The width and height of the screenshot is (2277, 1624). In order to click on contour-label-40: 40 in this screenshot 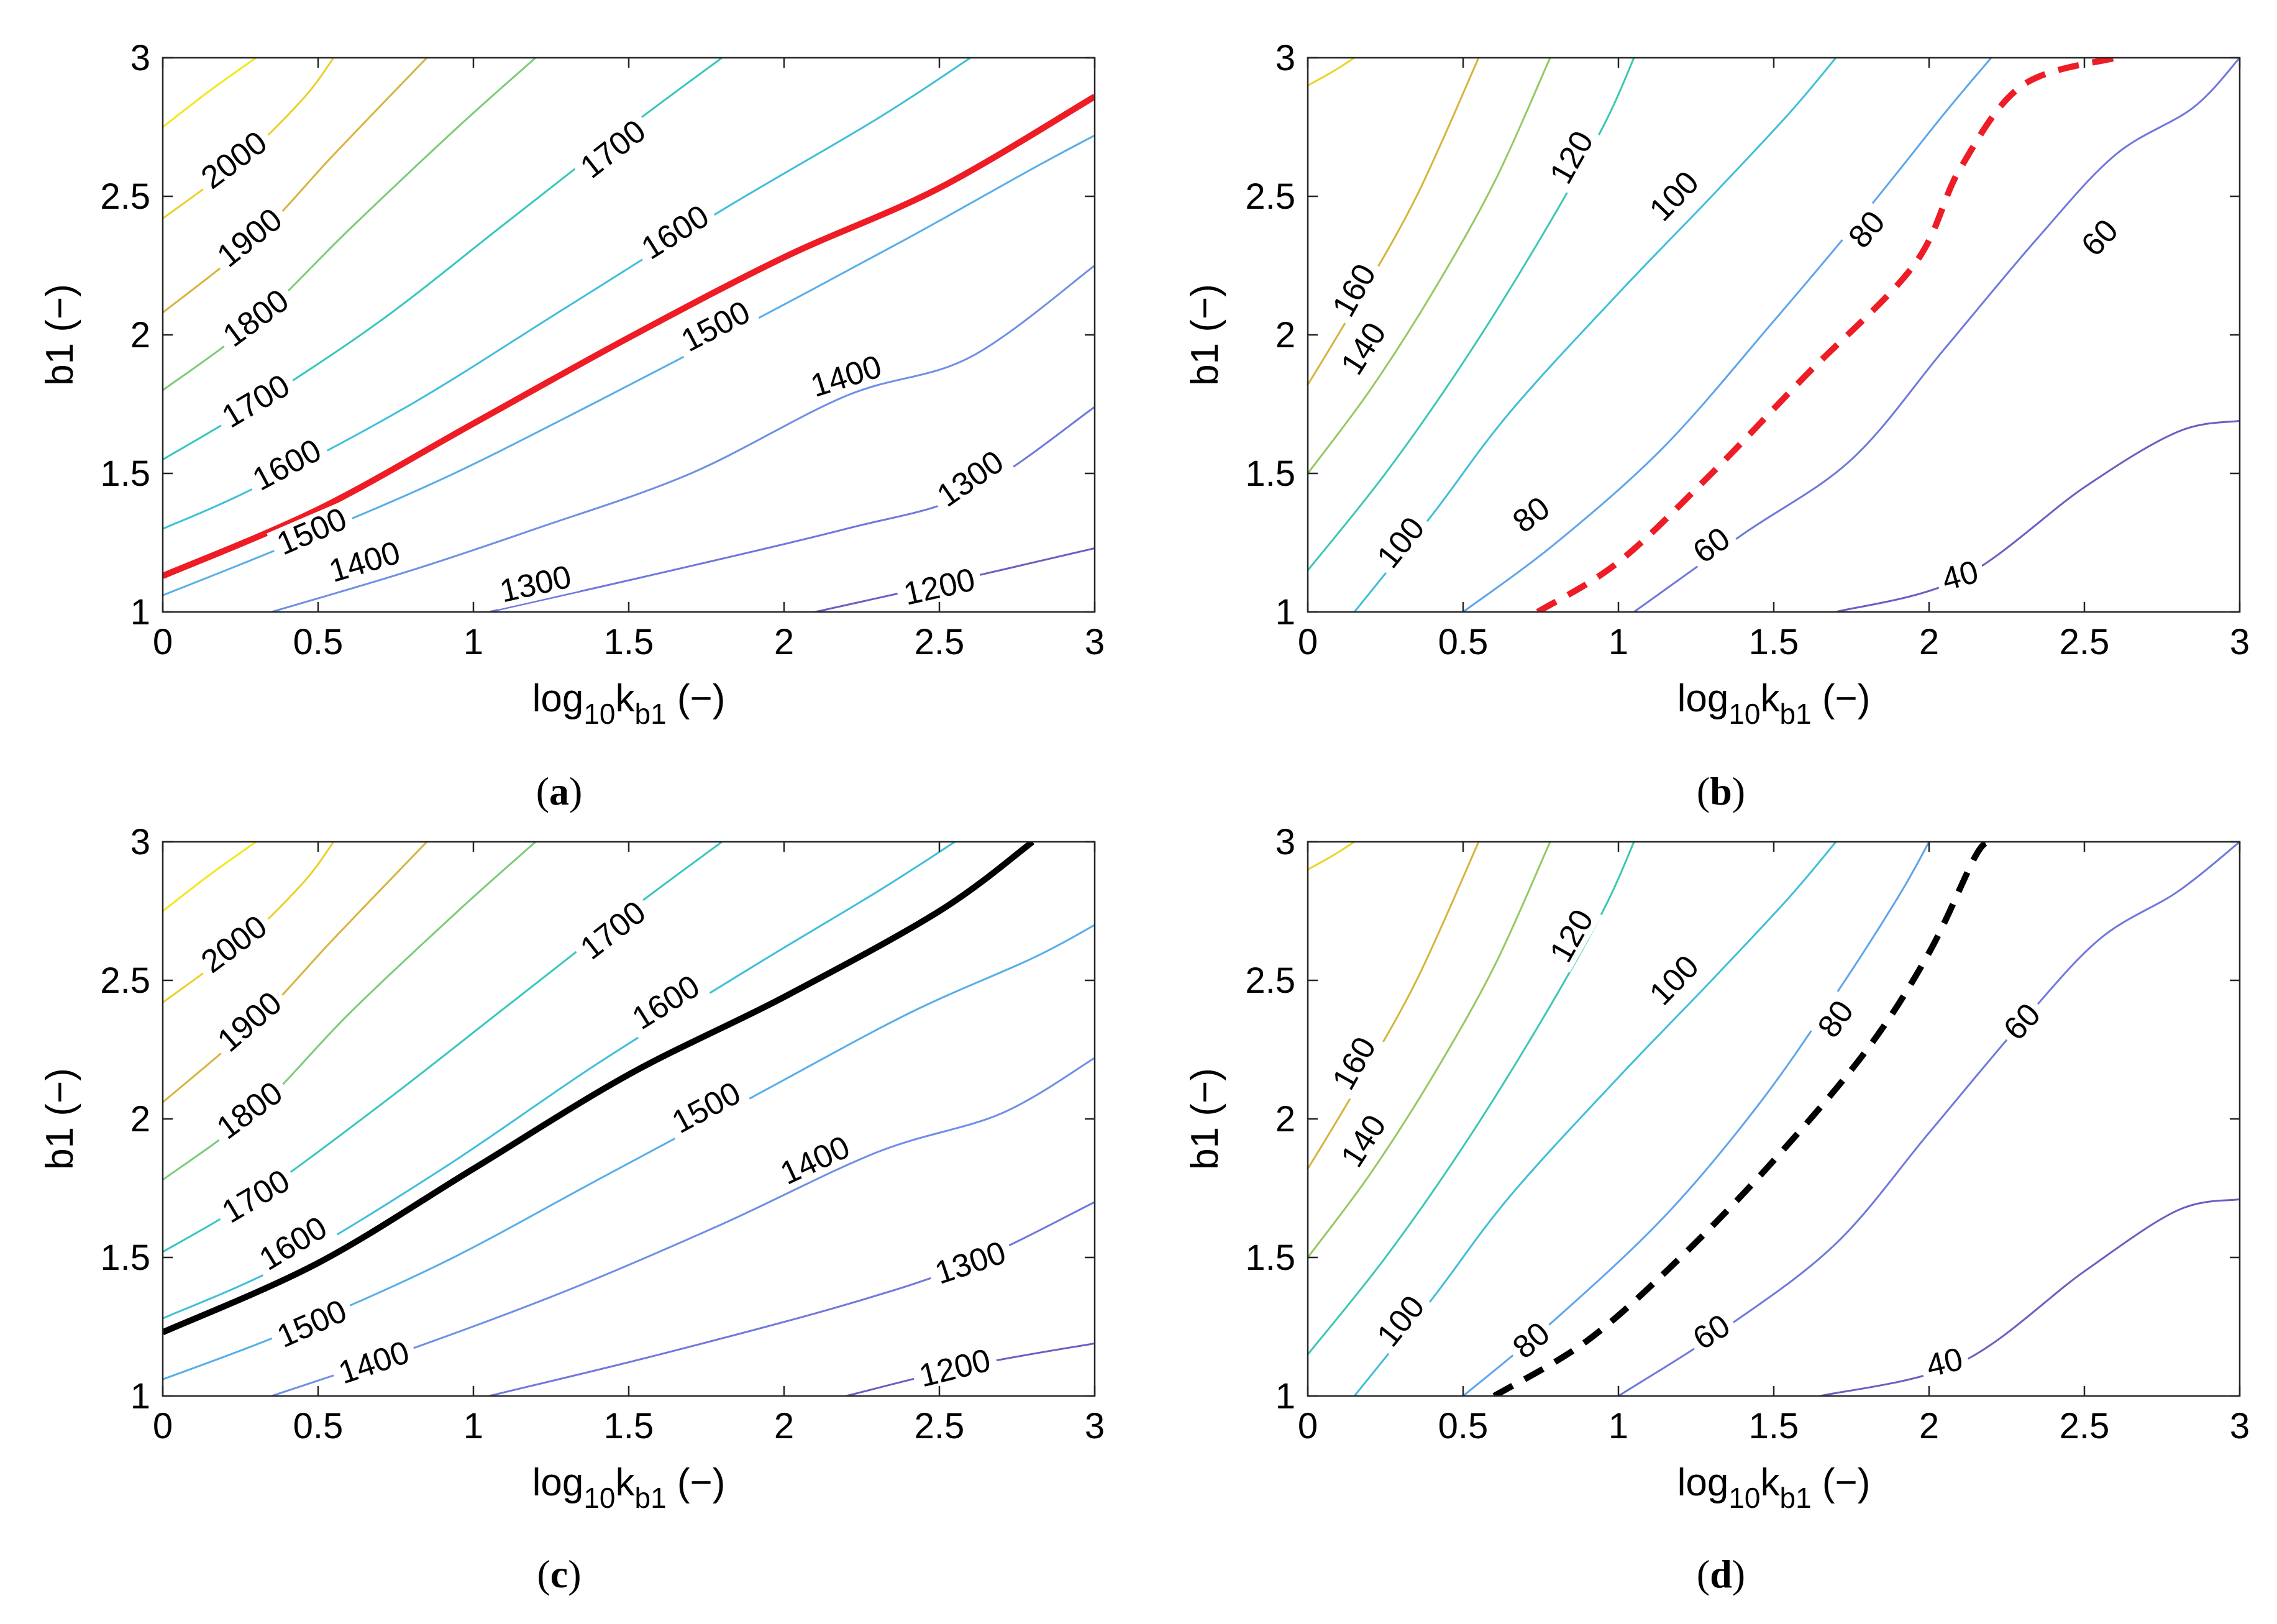, I will do `click(1945, 1363)`.